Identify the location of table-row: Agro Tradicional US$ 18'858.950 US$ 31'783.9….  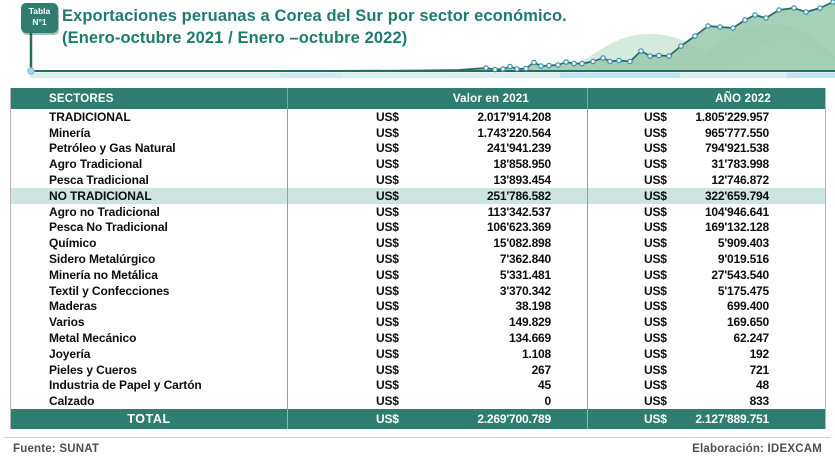
(418, 164).